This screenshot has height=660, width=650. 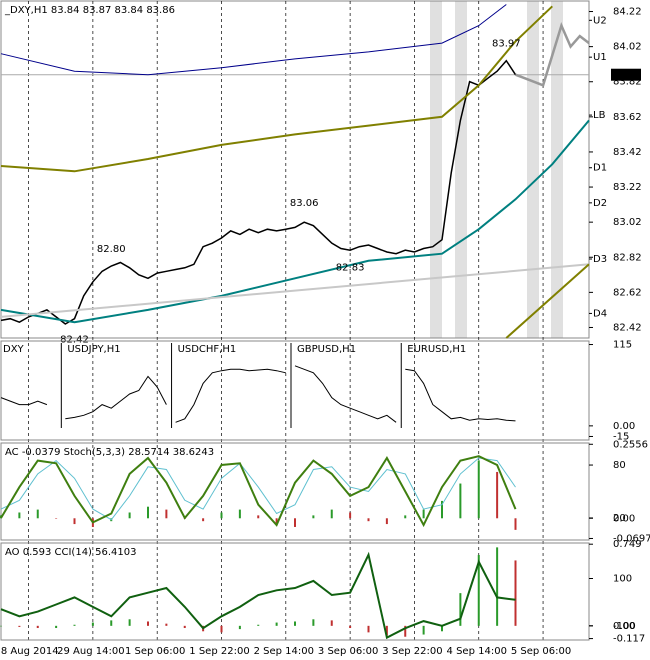 I want to click on series-label: DXY, so click(x=14, y=349).